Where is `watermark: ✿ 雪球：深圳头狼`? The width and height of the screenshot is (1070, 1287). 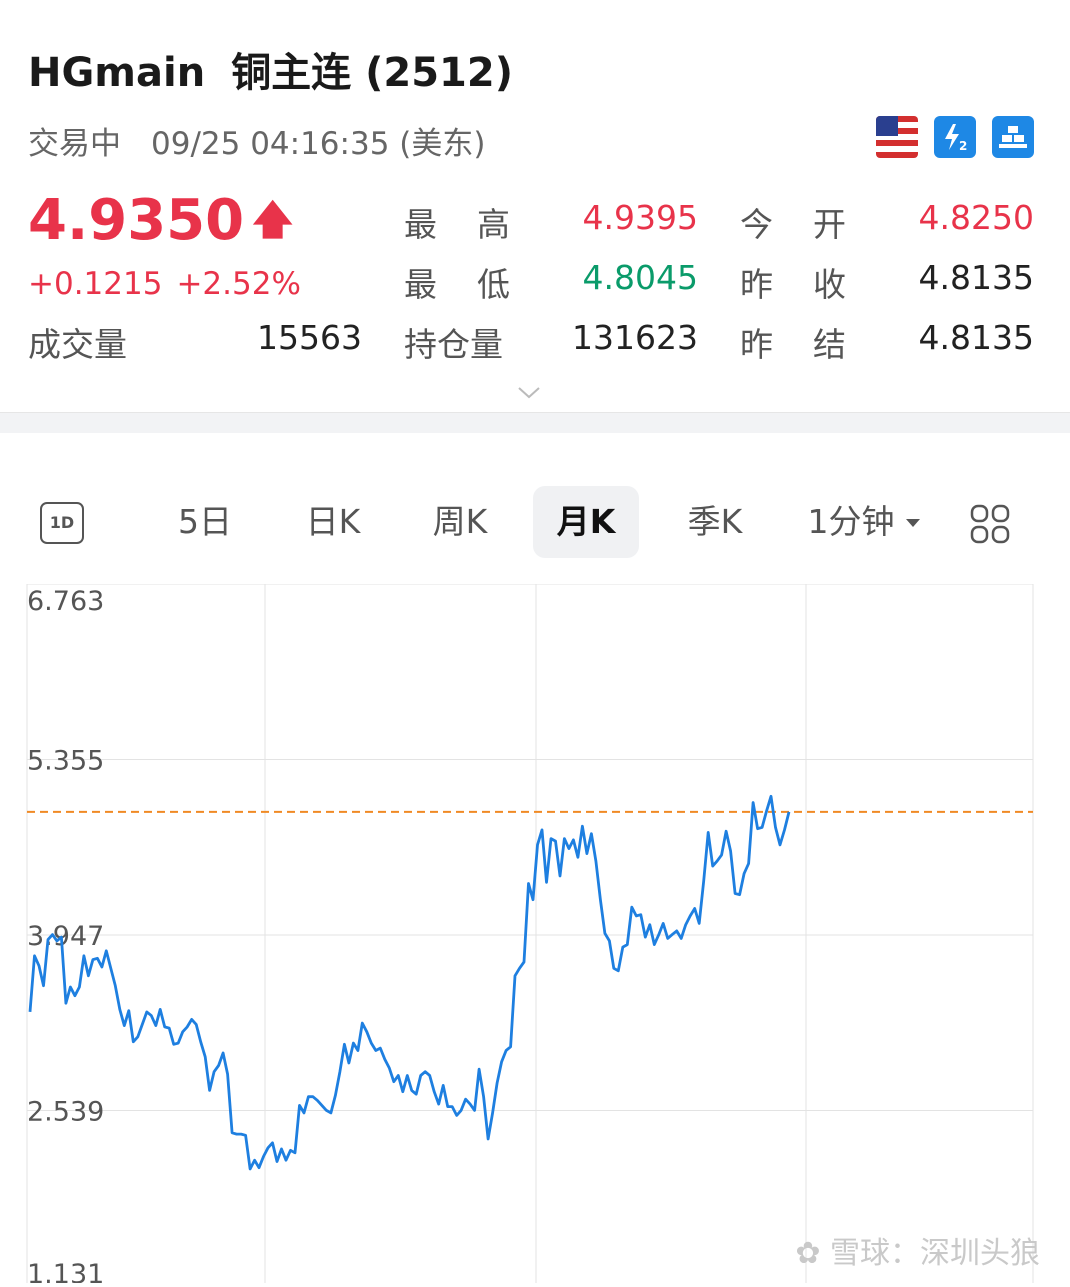 watermark: ✿ 雪球：深圳头狼 is located at coordinates (917, 1250).